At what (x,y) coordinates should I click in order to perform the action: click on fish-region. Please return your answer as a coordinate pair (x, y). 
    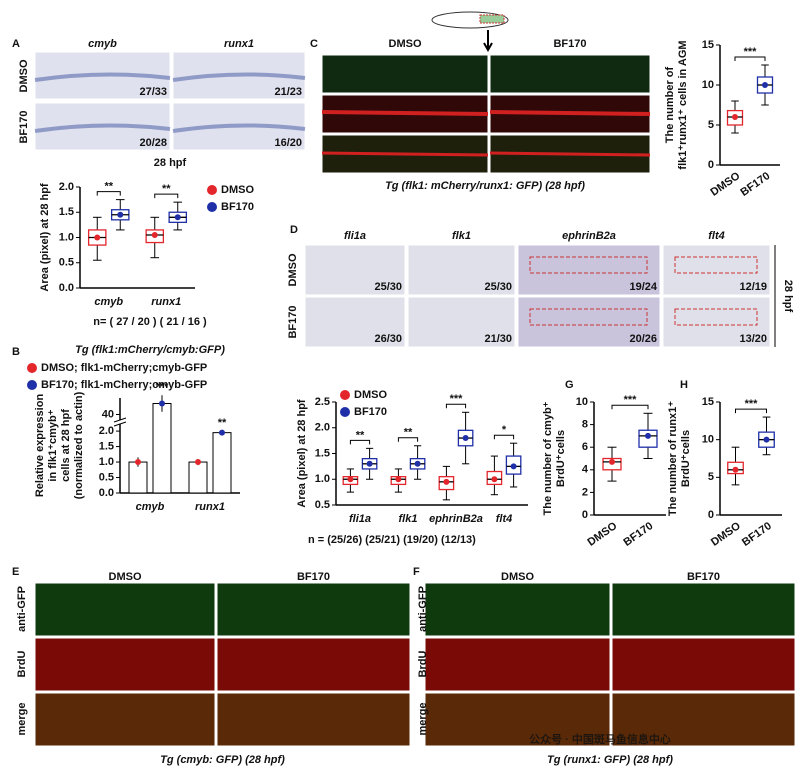
    Looking at the image, I should click on (492, 19).